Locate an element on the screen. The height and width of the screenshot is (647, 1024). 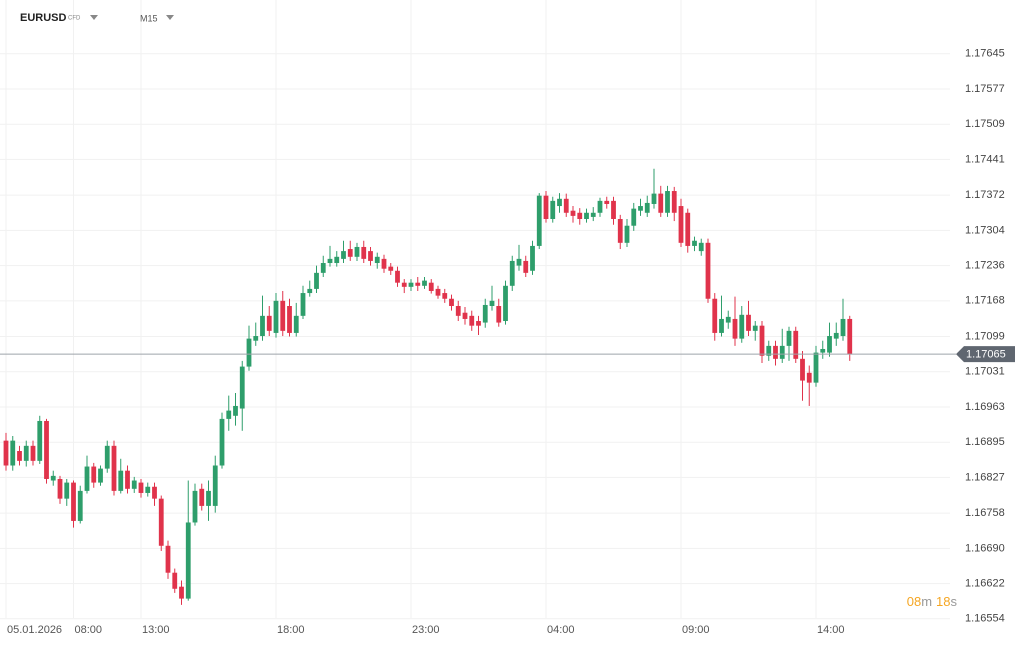
y-tick-label: 1.17236 is located at coordinates (985, 266).